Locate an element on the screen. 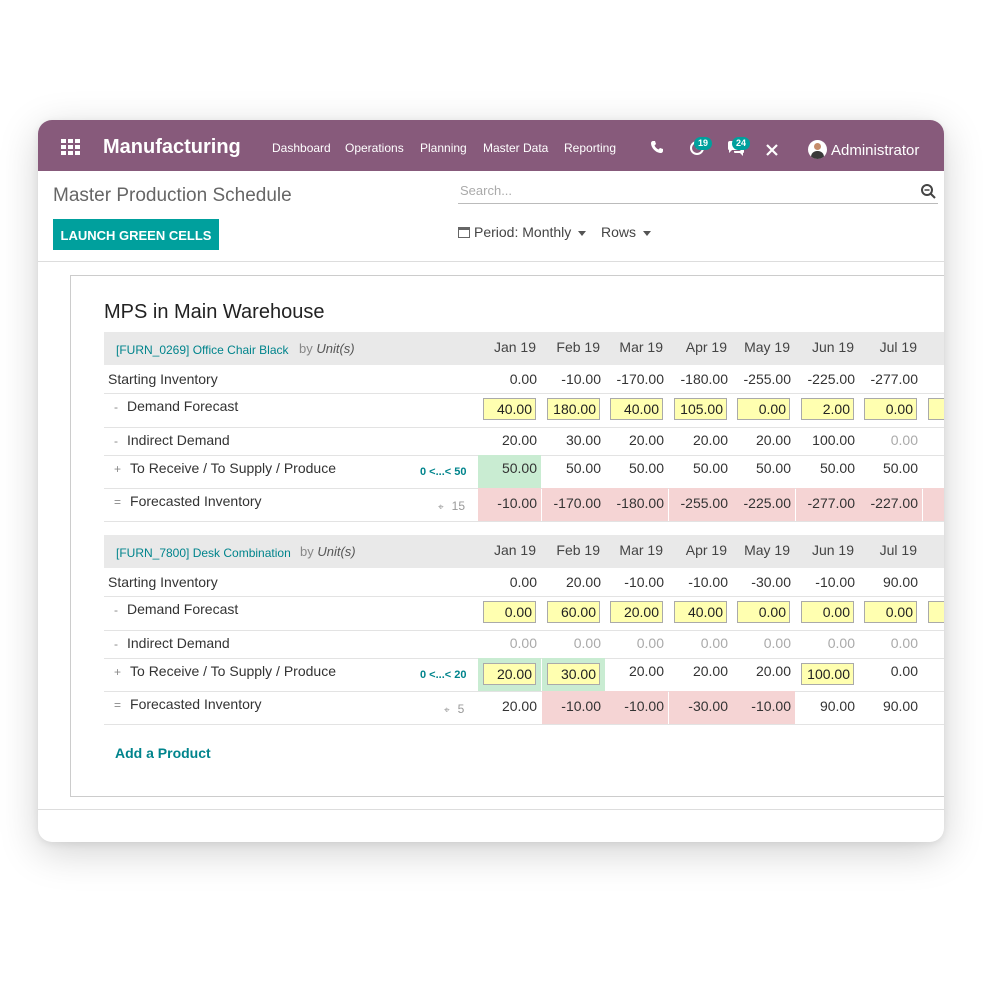  cell-indirect: 0.00 is located at coordinates (509, 644).